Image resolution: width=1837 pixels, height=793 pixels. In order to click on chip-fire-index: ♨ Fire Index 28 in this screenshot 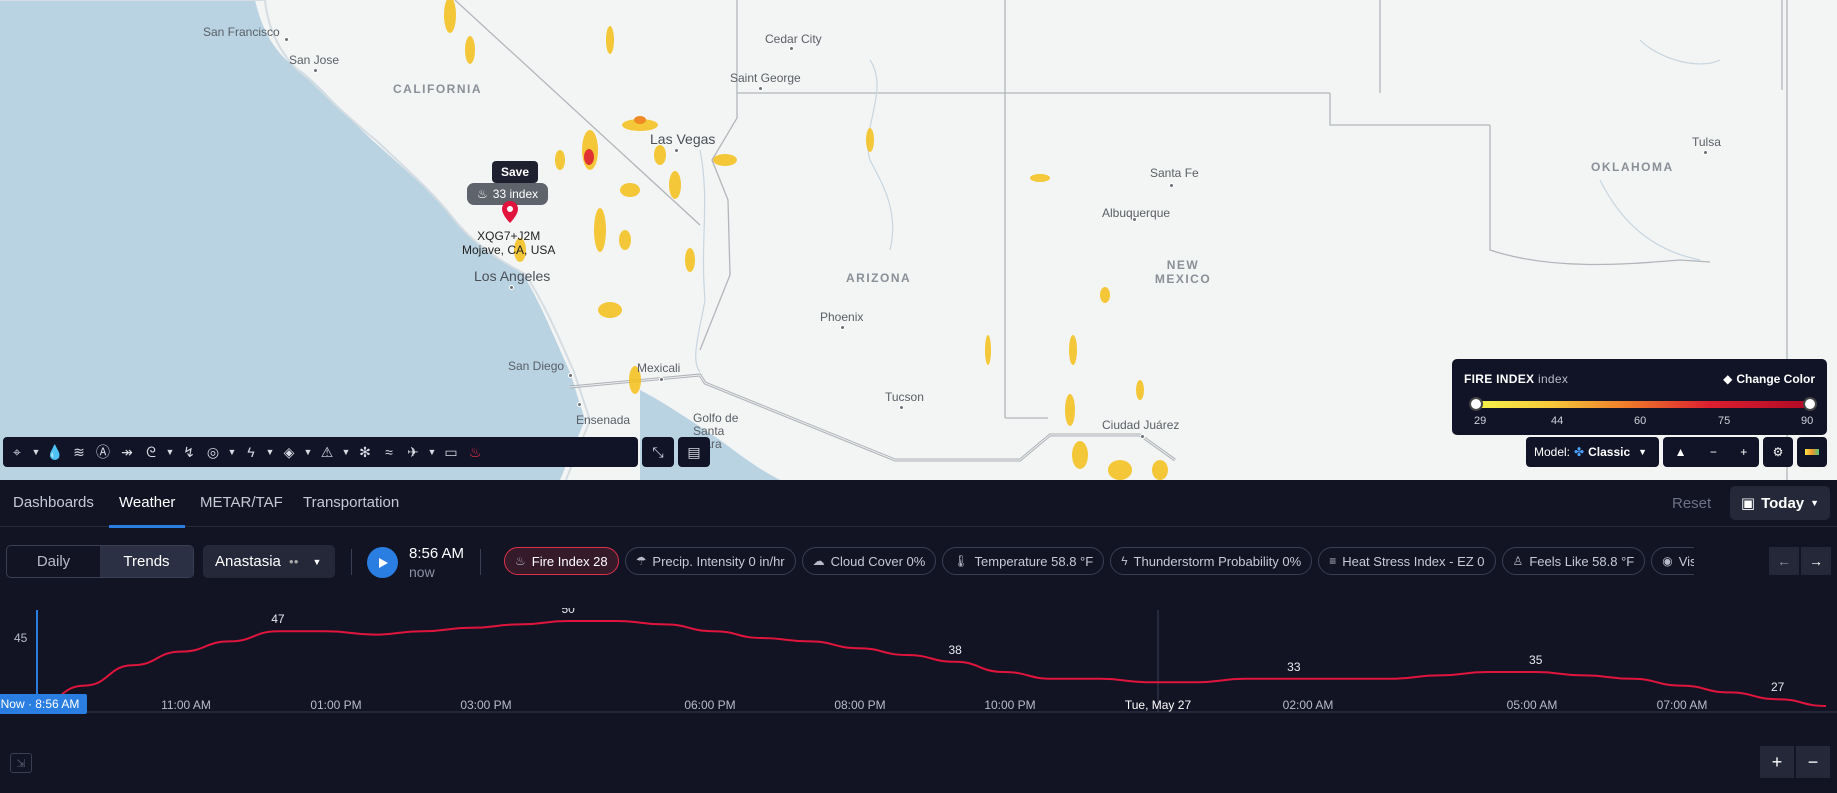, I will do `click(561, 561)`.